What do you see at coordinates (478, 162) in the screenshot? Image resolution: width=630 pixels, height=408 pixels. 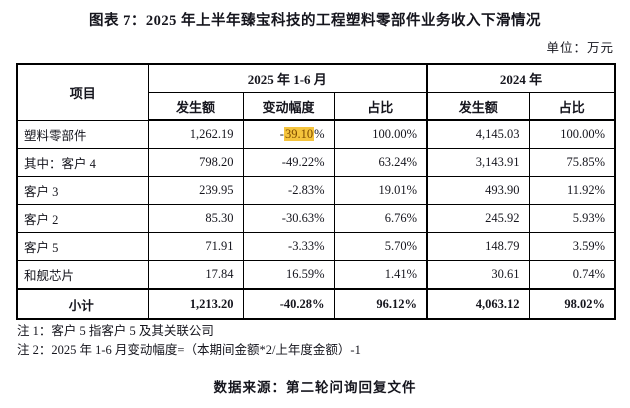 I see `cell-amount-2024: 3,143.91` at bounding box center [478, 162].